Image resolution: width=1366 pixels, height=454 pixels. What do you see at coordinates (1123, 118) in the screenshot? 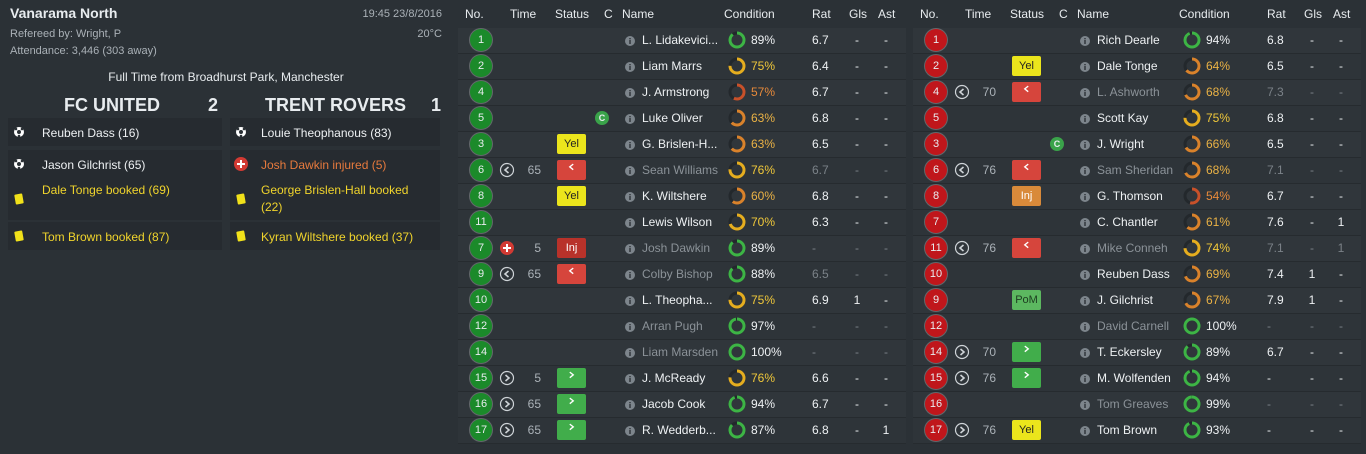
I see `player-name: Scott Kay` at bounding box center [1123, 118].